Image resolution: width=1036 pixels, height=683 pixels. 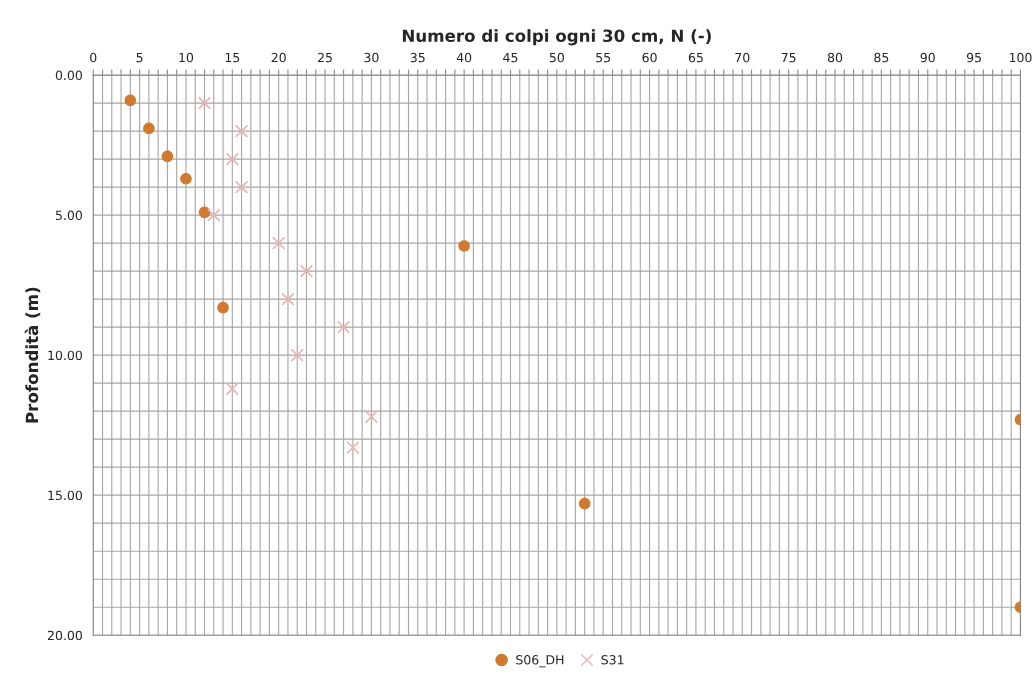 I want to click on x-tick-label: 40, so click(x=464, y=57).